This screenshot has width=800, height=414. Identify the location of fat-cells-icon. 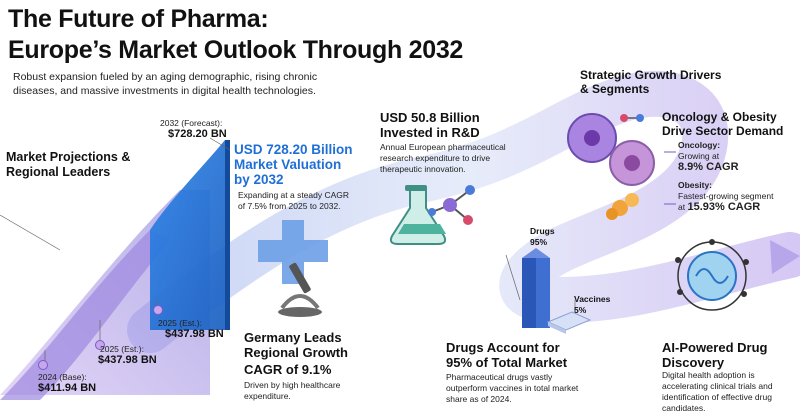
(622, 206).